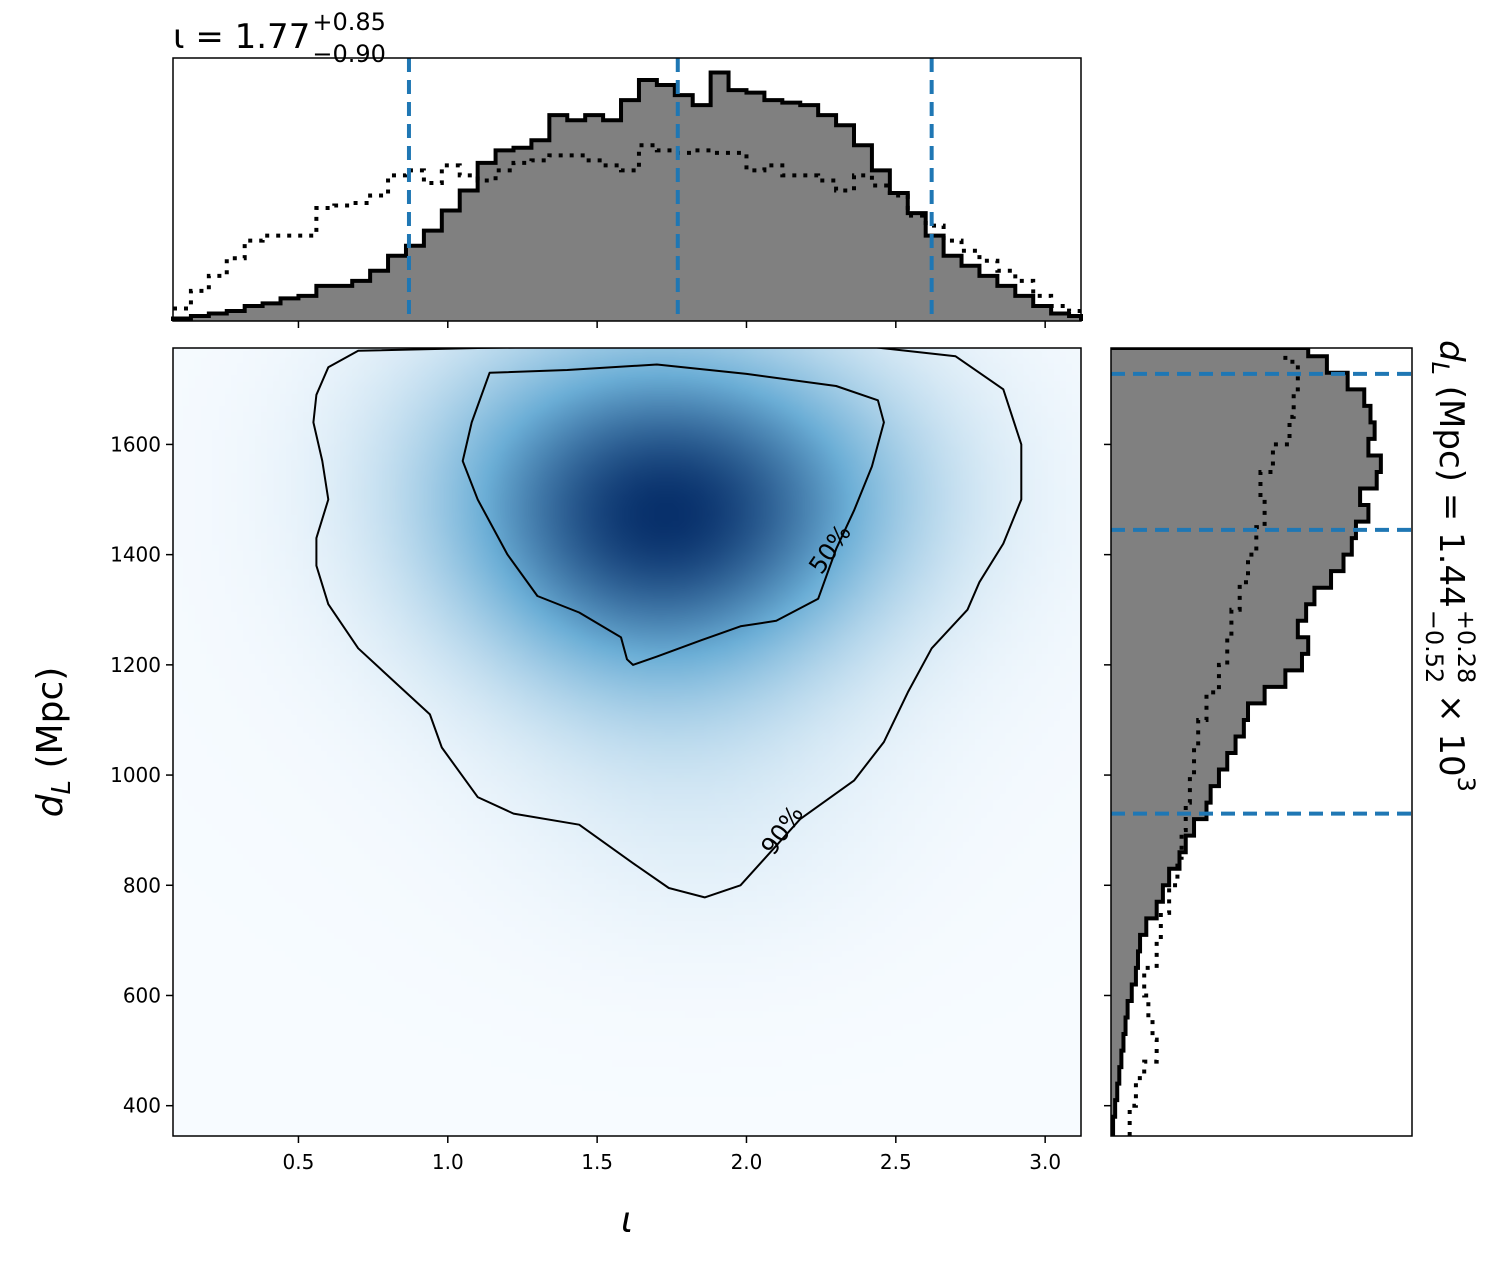  Describe the element at coordinates (448, 1162) in the screenshot. I see `x-tick-label: 1.0` at that location.